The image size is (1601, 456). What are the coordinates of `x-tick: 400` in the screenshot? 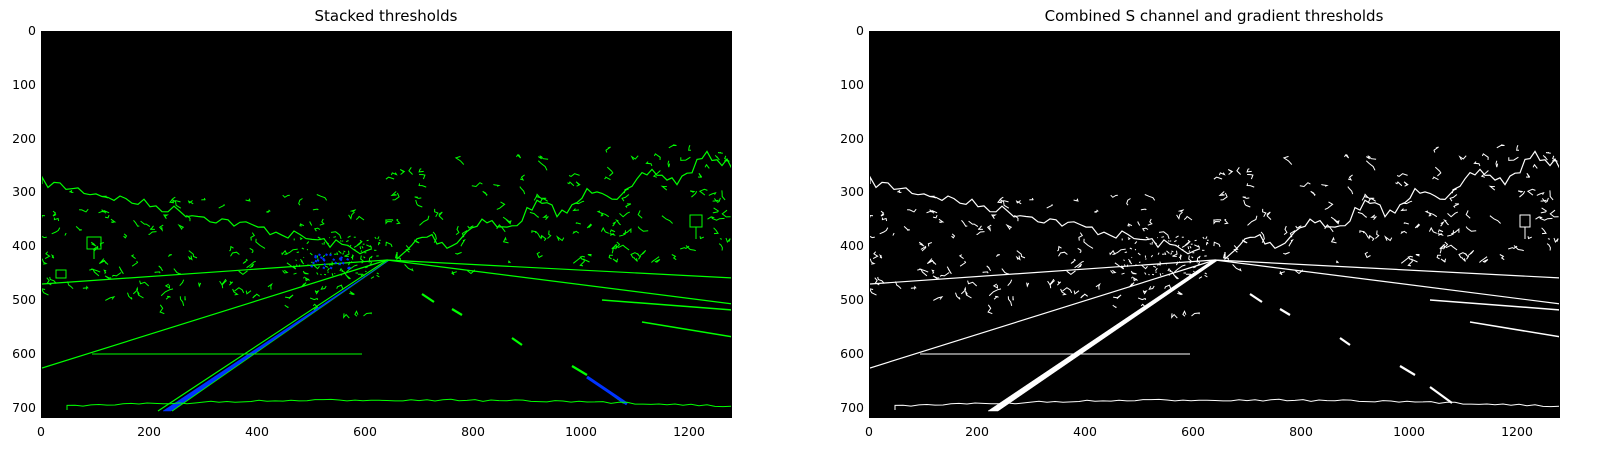 It's located at (257, 431).